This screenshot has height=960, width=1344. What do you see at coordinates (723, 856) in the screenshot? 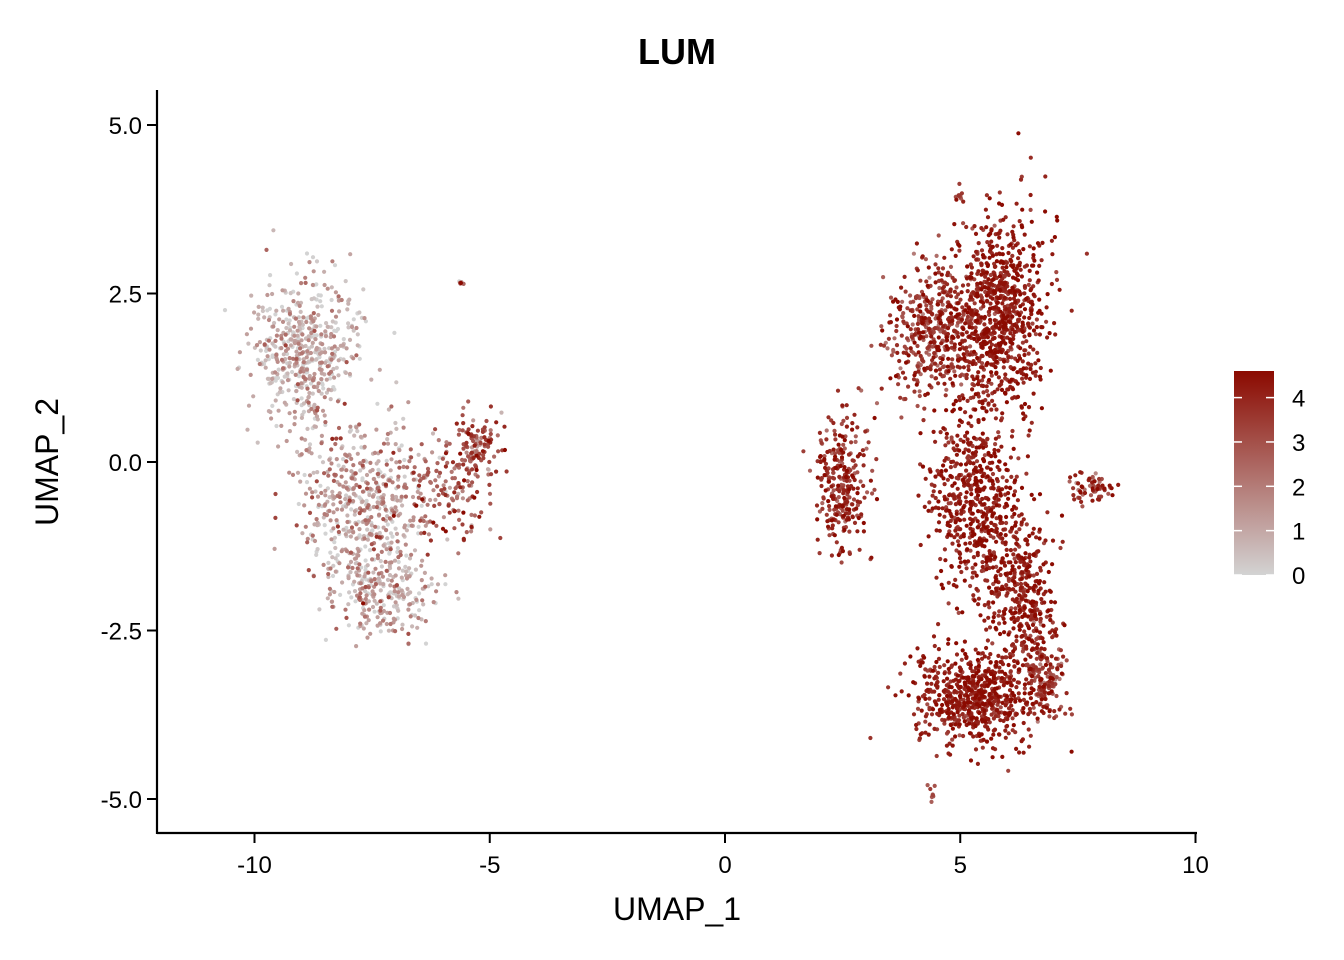
I see `x-ticks: -10 -5 0 5 10` at bounding box center [723, 856].